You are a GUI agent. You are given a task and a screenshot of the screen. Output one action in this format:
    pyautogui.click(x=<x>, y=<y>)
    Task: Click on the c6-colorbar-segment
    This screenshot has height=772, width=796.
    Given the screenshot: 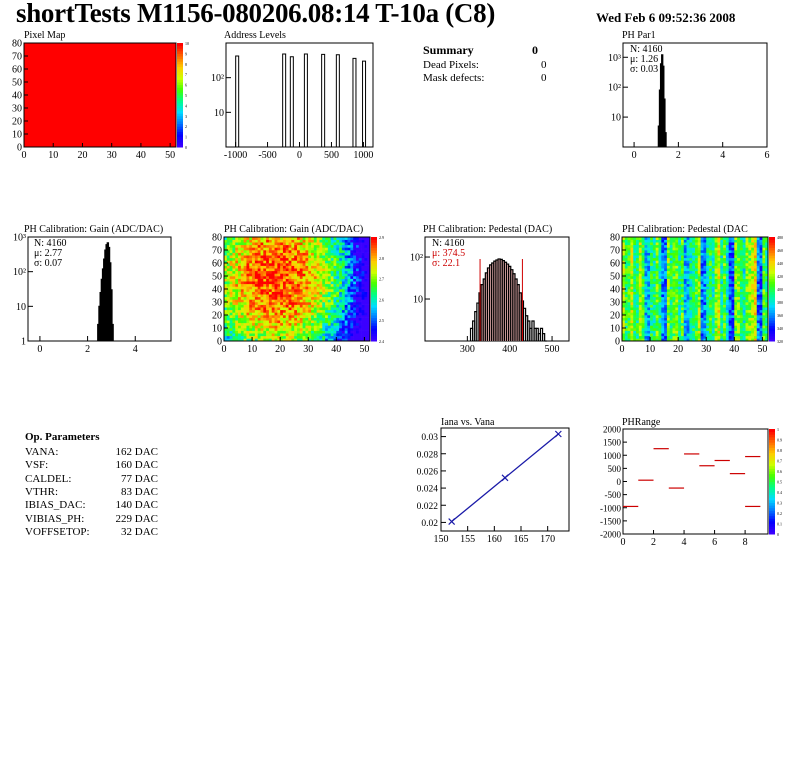 What is the action you would take?
    pyautogui.click(x=772, y=288)
    